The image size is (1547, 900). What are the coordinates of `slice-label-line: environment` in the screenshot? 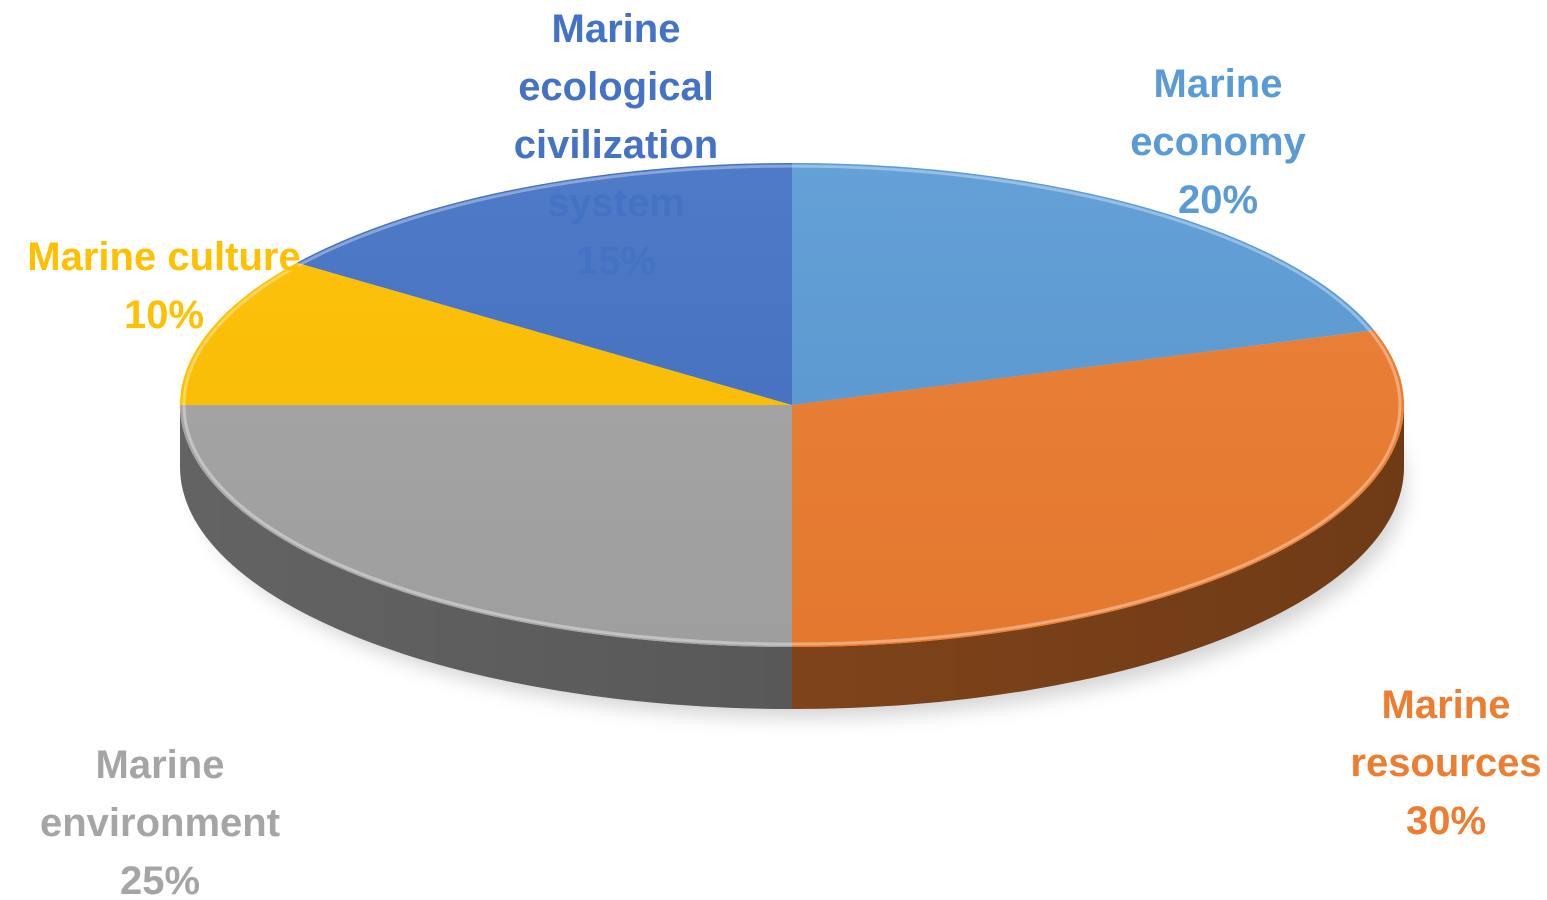 It's located at (160, 823).